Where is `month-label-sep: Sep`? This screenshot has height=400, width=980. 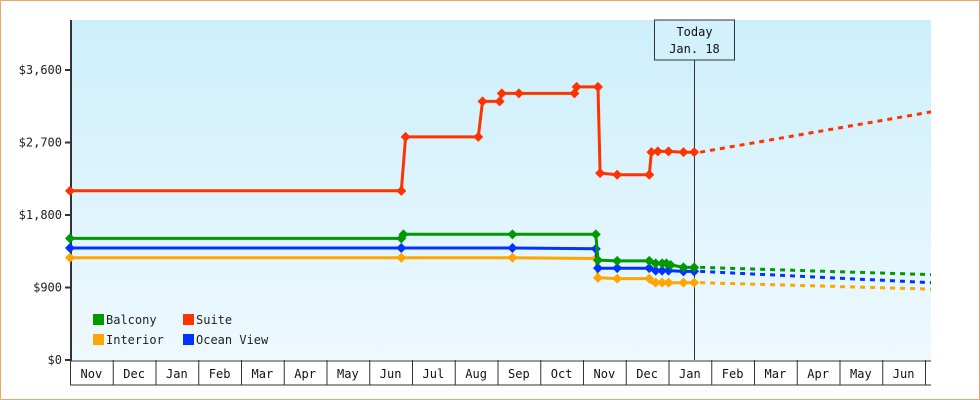 month-label-sep: Sep is located at coordinates (519, 374).